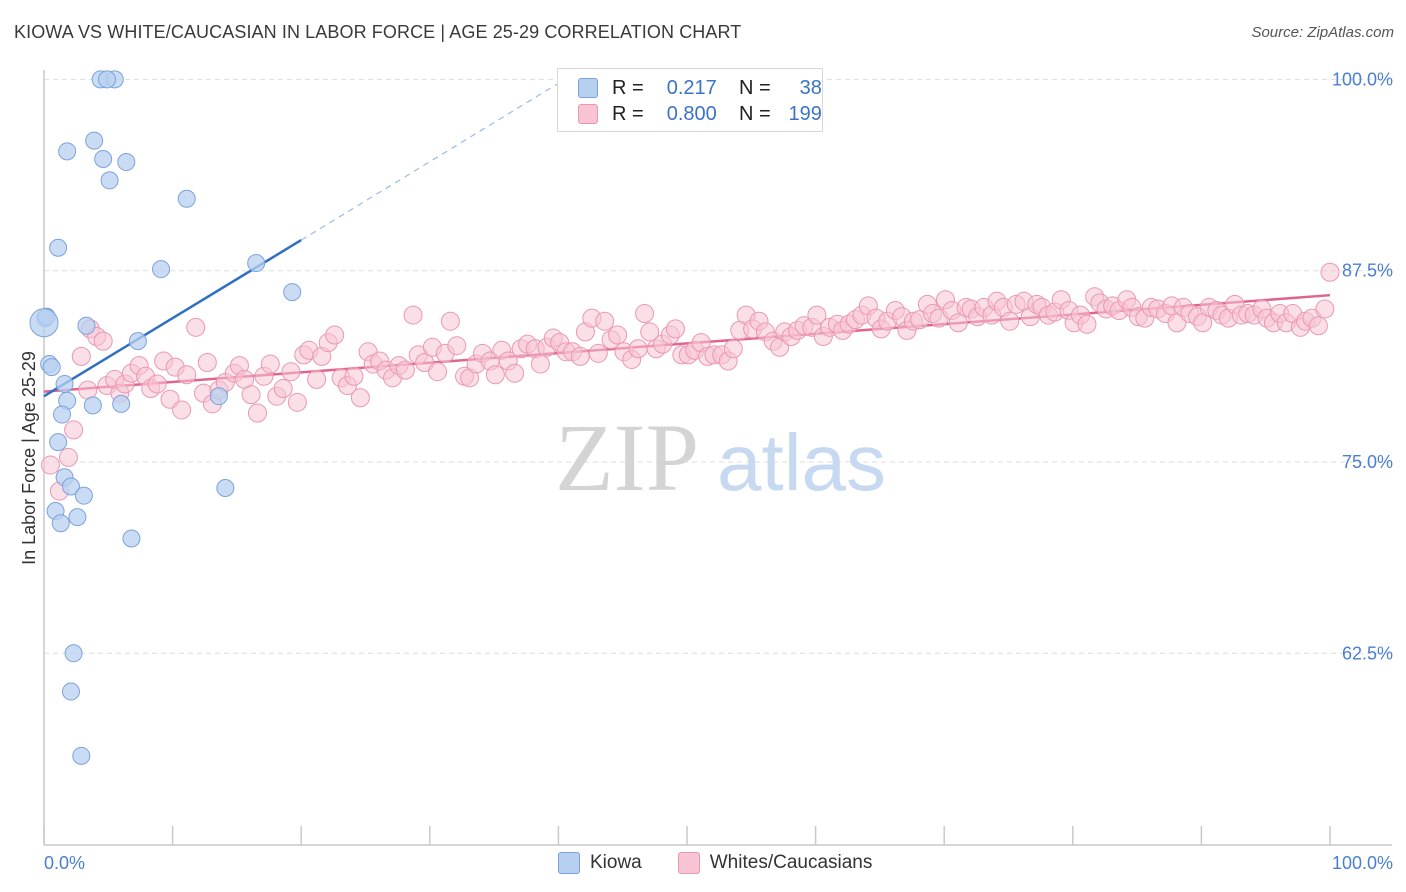 This screenshot has height=892, width=1406. Describe the element at coordinates (29, 458) in the screenshot. I see `y-axis-label: In Labor Force | Age 25-29` at that location.